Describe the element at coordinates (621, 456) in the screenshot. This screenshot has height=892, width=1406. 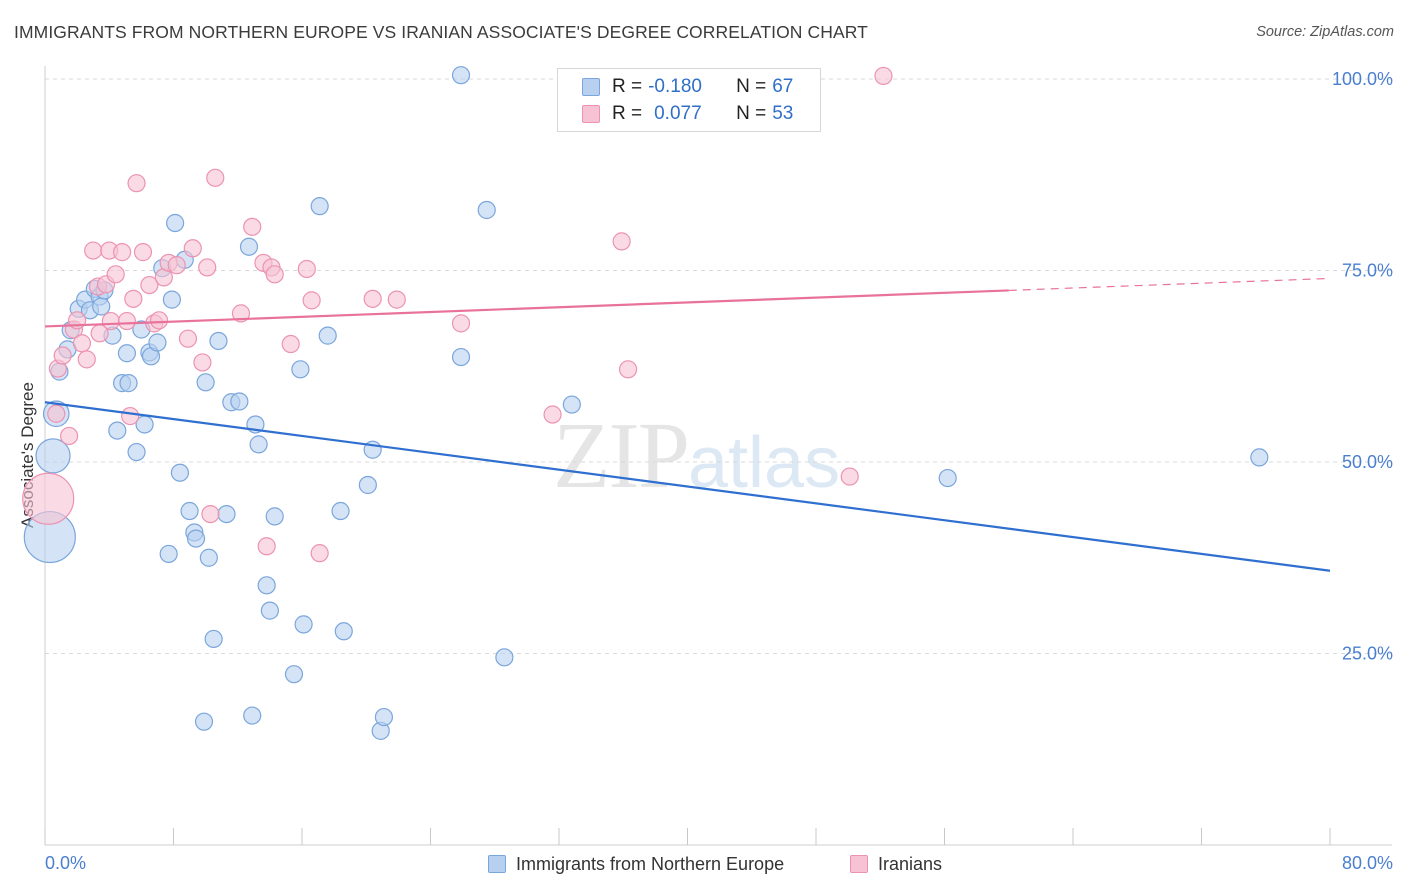
I see `watermark-zip: ZIP` at that location.